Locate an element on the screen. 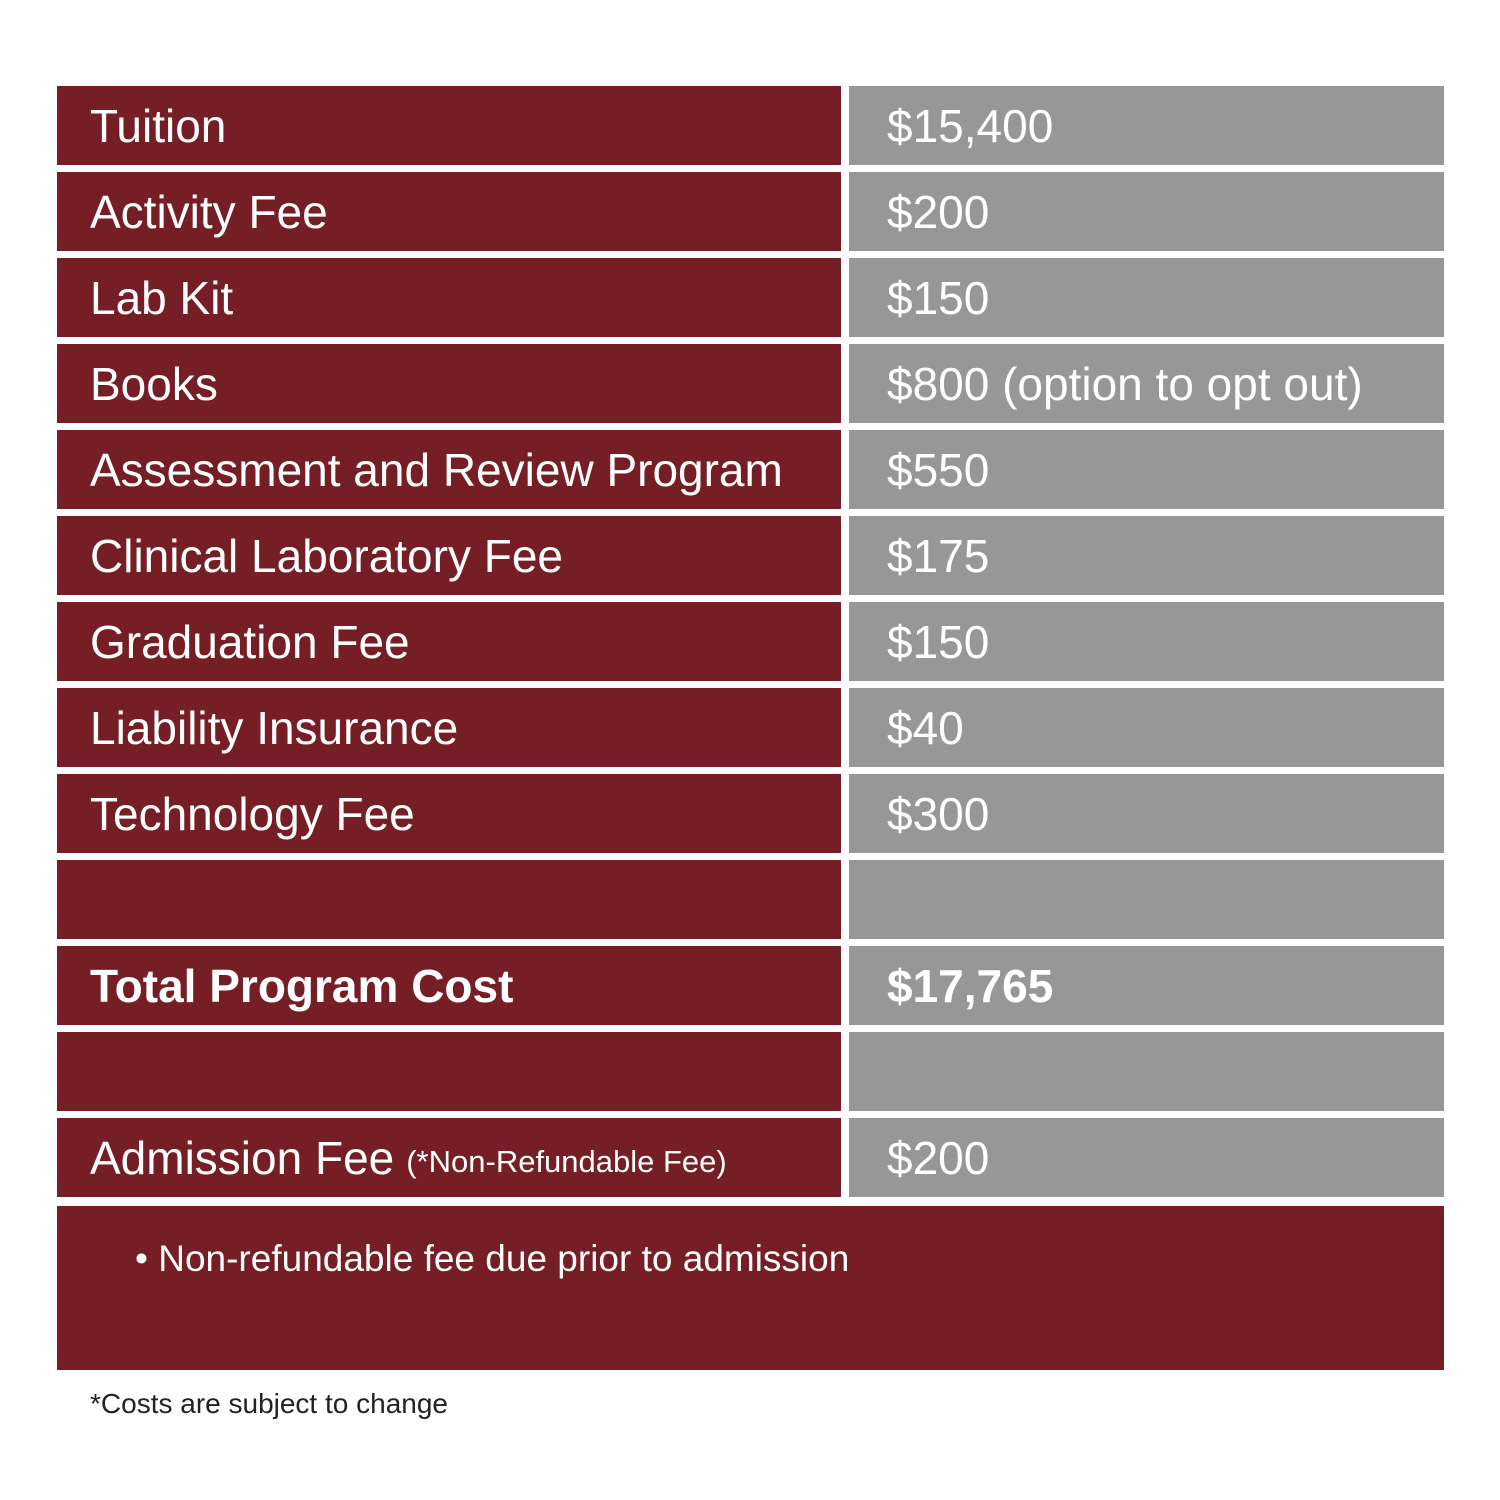 Image resolution: width=1500 pixels, height=1500 pixels. row-label: Lab Kit is located at coordinates (449, 297).